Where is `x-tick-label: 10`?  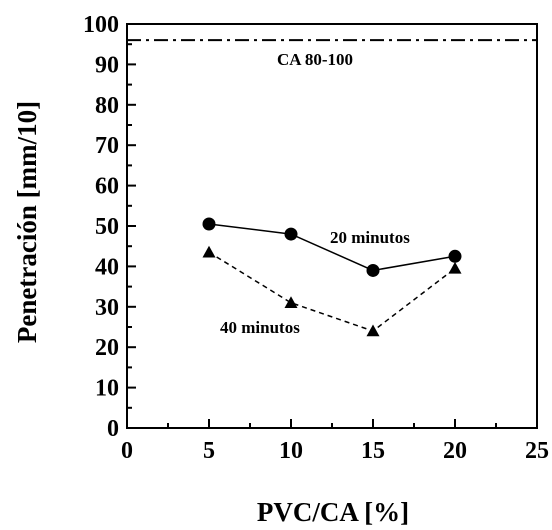
x-tick-label: 10 is located at coordinates (291, 451).